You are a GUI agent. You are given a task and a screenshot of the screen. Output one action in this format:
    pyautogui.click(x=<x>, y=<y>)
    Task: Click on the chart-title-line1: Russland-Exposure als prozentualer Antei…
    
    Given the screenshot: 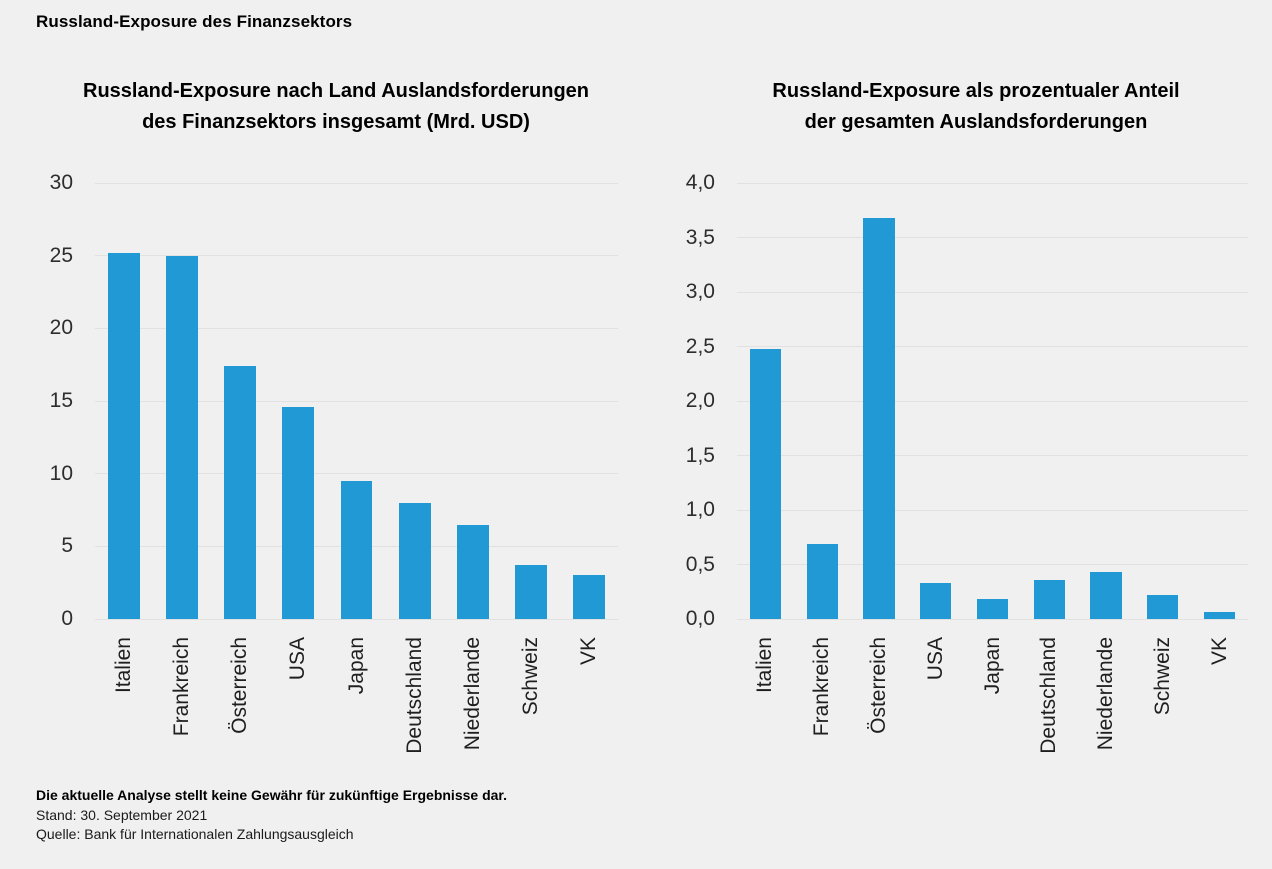 What is the action you would take?
    pyautogui.click(x=976, y=91)
    